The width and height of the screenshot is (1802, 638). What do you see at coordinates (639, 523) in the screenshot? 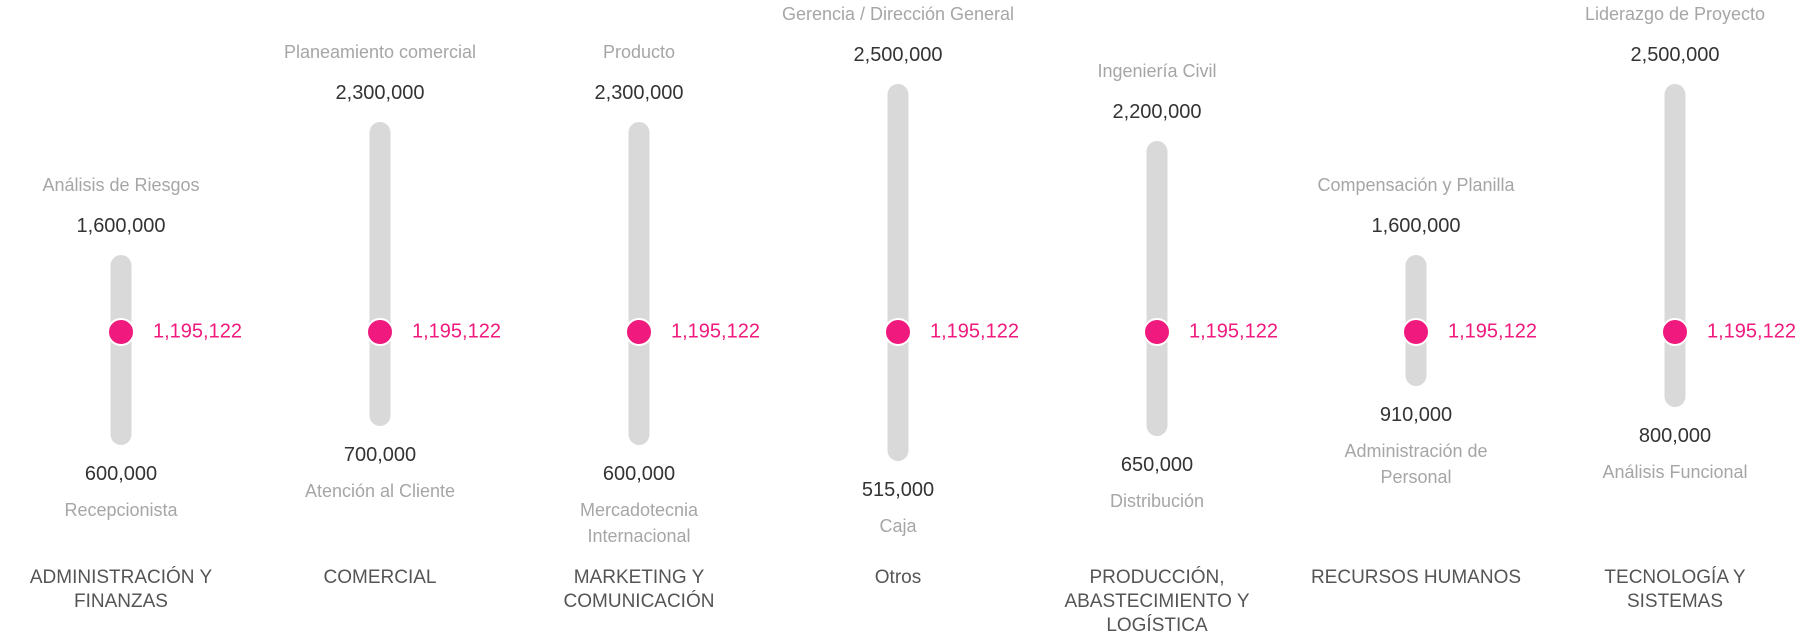
I see `min-role: Mercadotecnia Internacional` at bounding box center [639, 523].